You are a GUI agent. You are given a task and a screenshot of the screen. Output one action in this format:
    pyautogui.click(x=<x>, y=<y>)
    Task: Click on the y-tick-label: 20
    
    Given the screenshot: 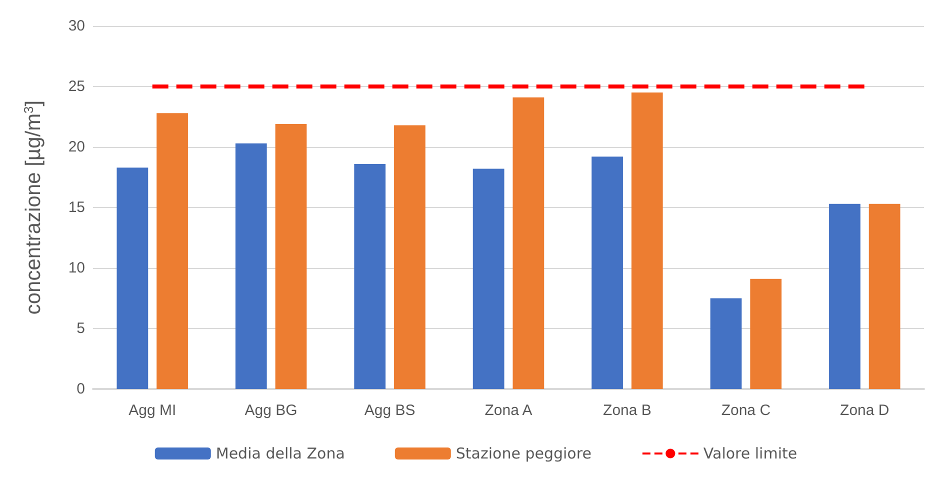 What is the action you would take?
    pyautogui.click(x=76, y=147)
    